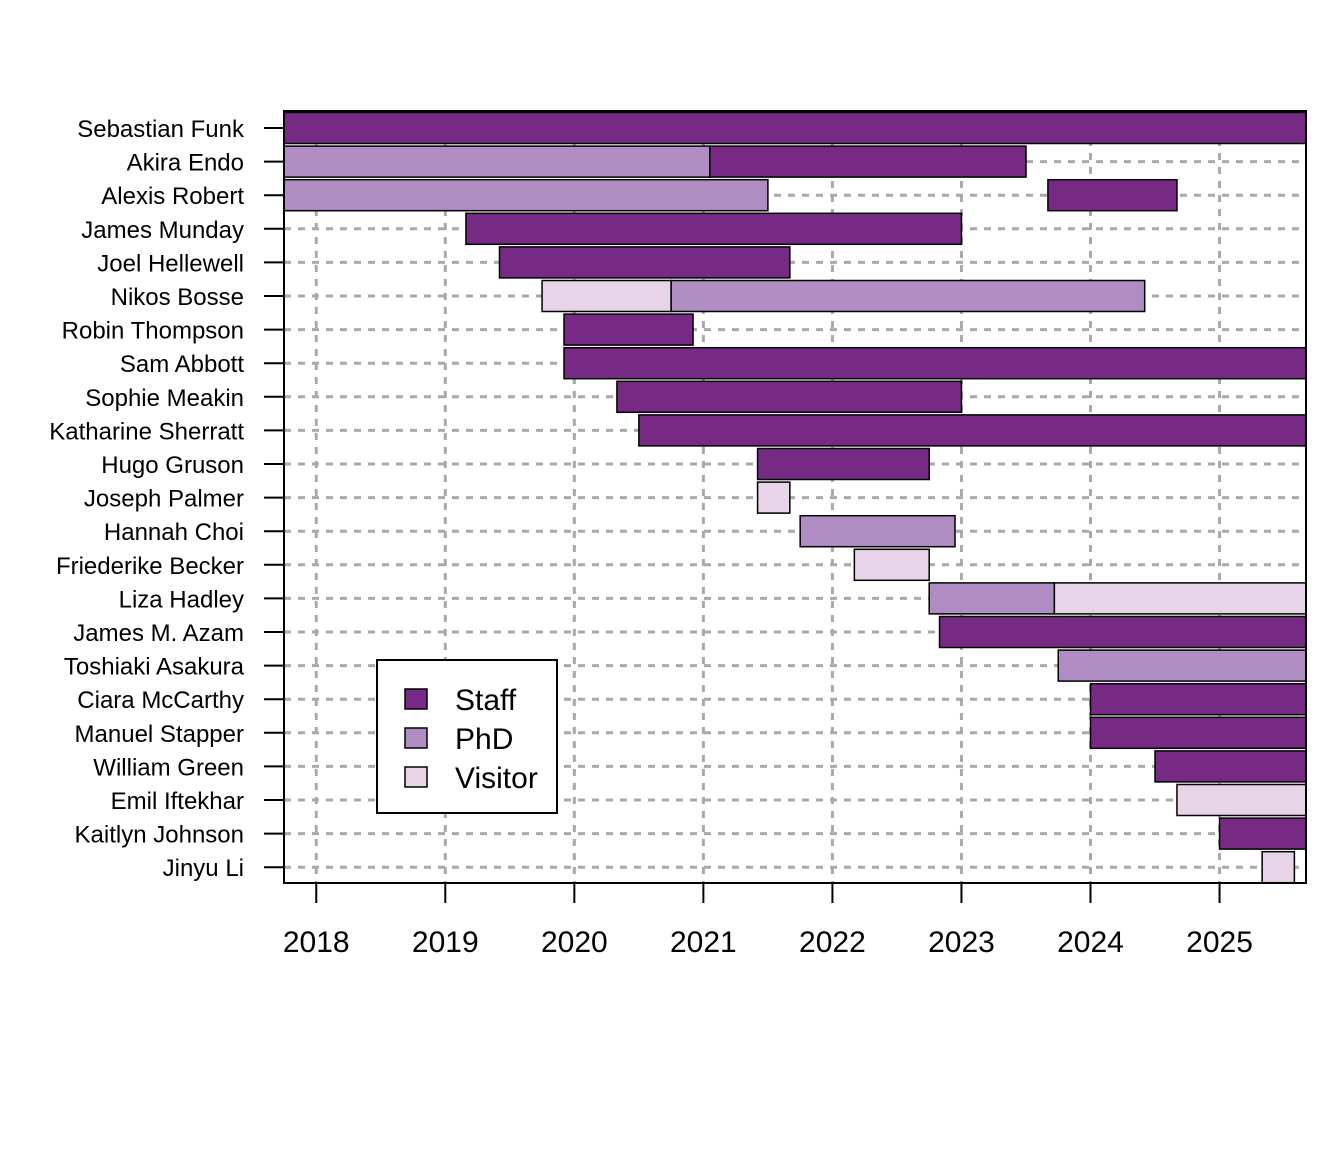 The width and height of the screenshot is (1344, 1152). Describe the element at coordinates (177, 297) in the screenshot. I see `y-tick-label: Nikos Bosse` at that location.